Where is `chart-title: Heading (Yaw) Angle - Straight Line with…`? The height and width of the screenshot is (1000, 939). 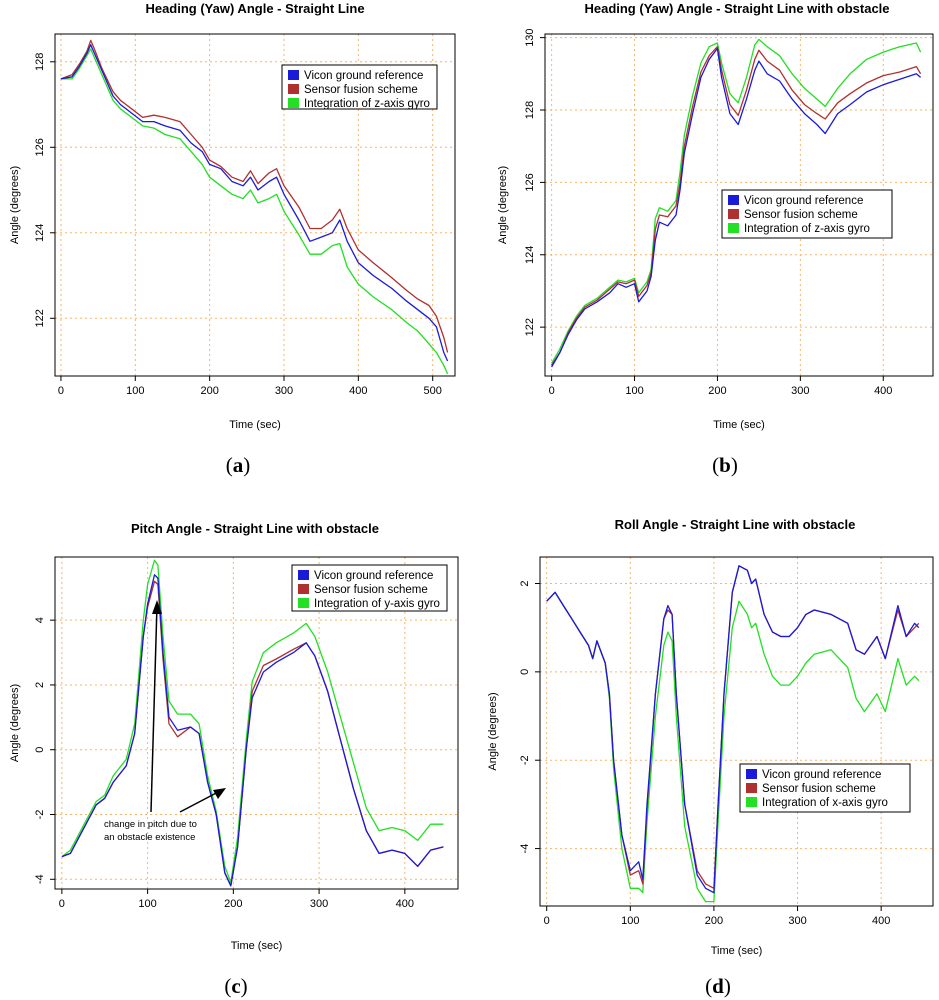
chart-title: Heading (Yaw) Angle - Straight Line with… is located at coordinates (736, 8).